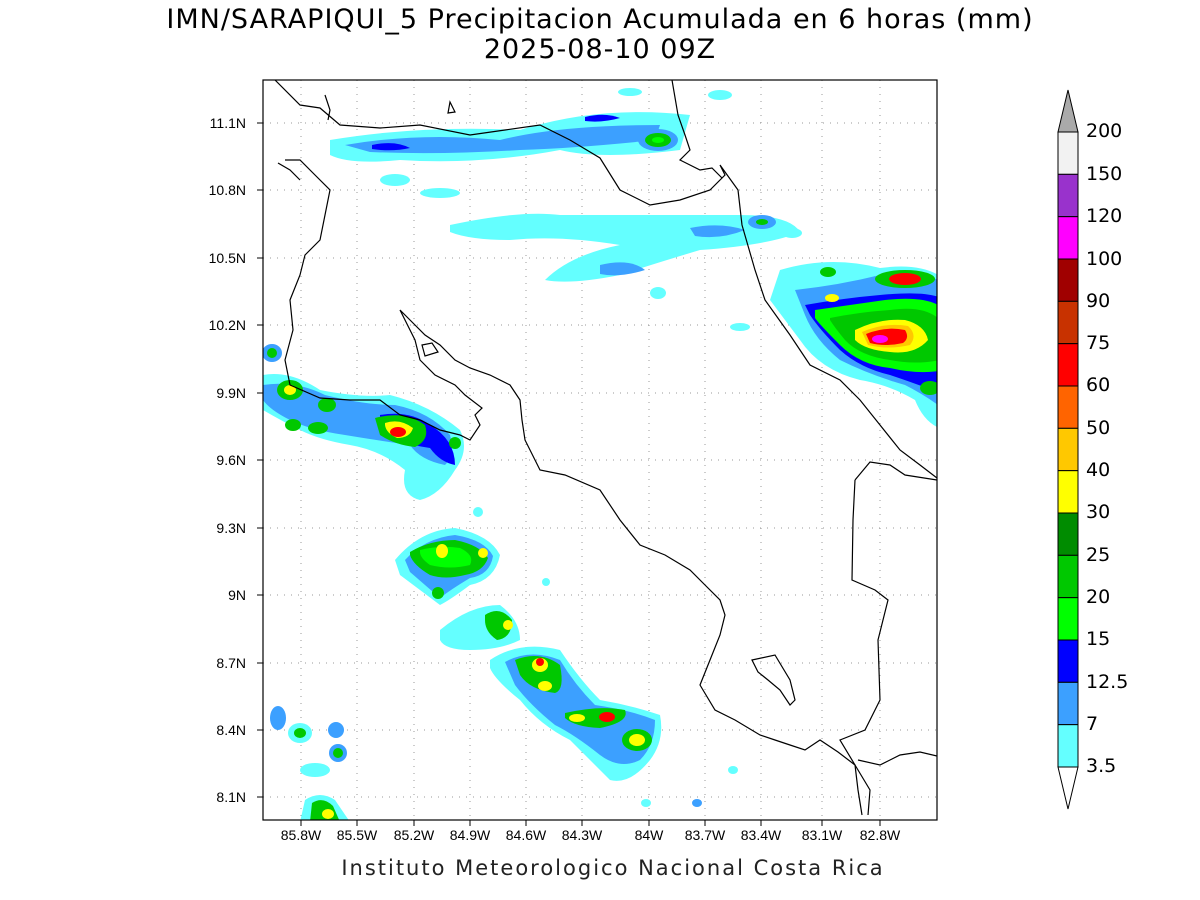 Image resolution: width=1200 pixels, height=900 pixels. What do you see at coordinates (1098, 512) in the screenshot?
I see `colorbar-label: 30` at bounding box center [1098, 512].